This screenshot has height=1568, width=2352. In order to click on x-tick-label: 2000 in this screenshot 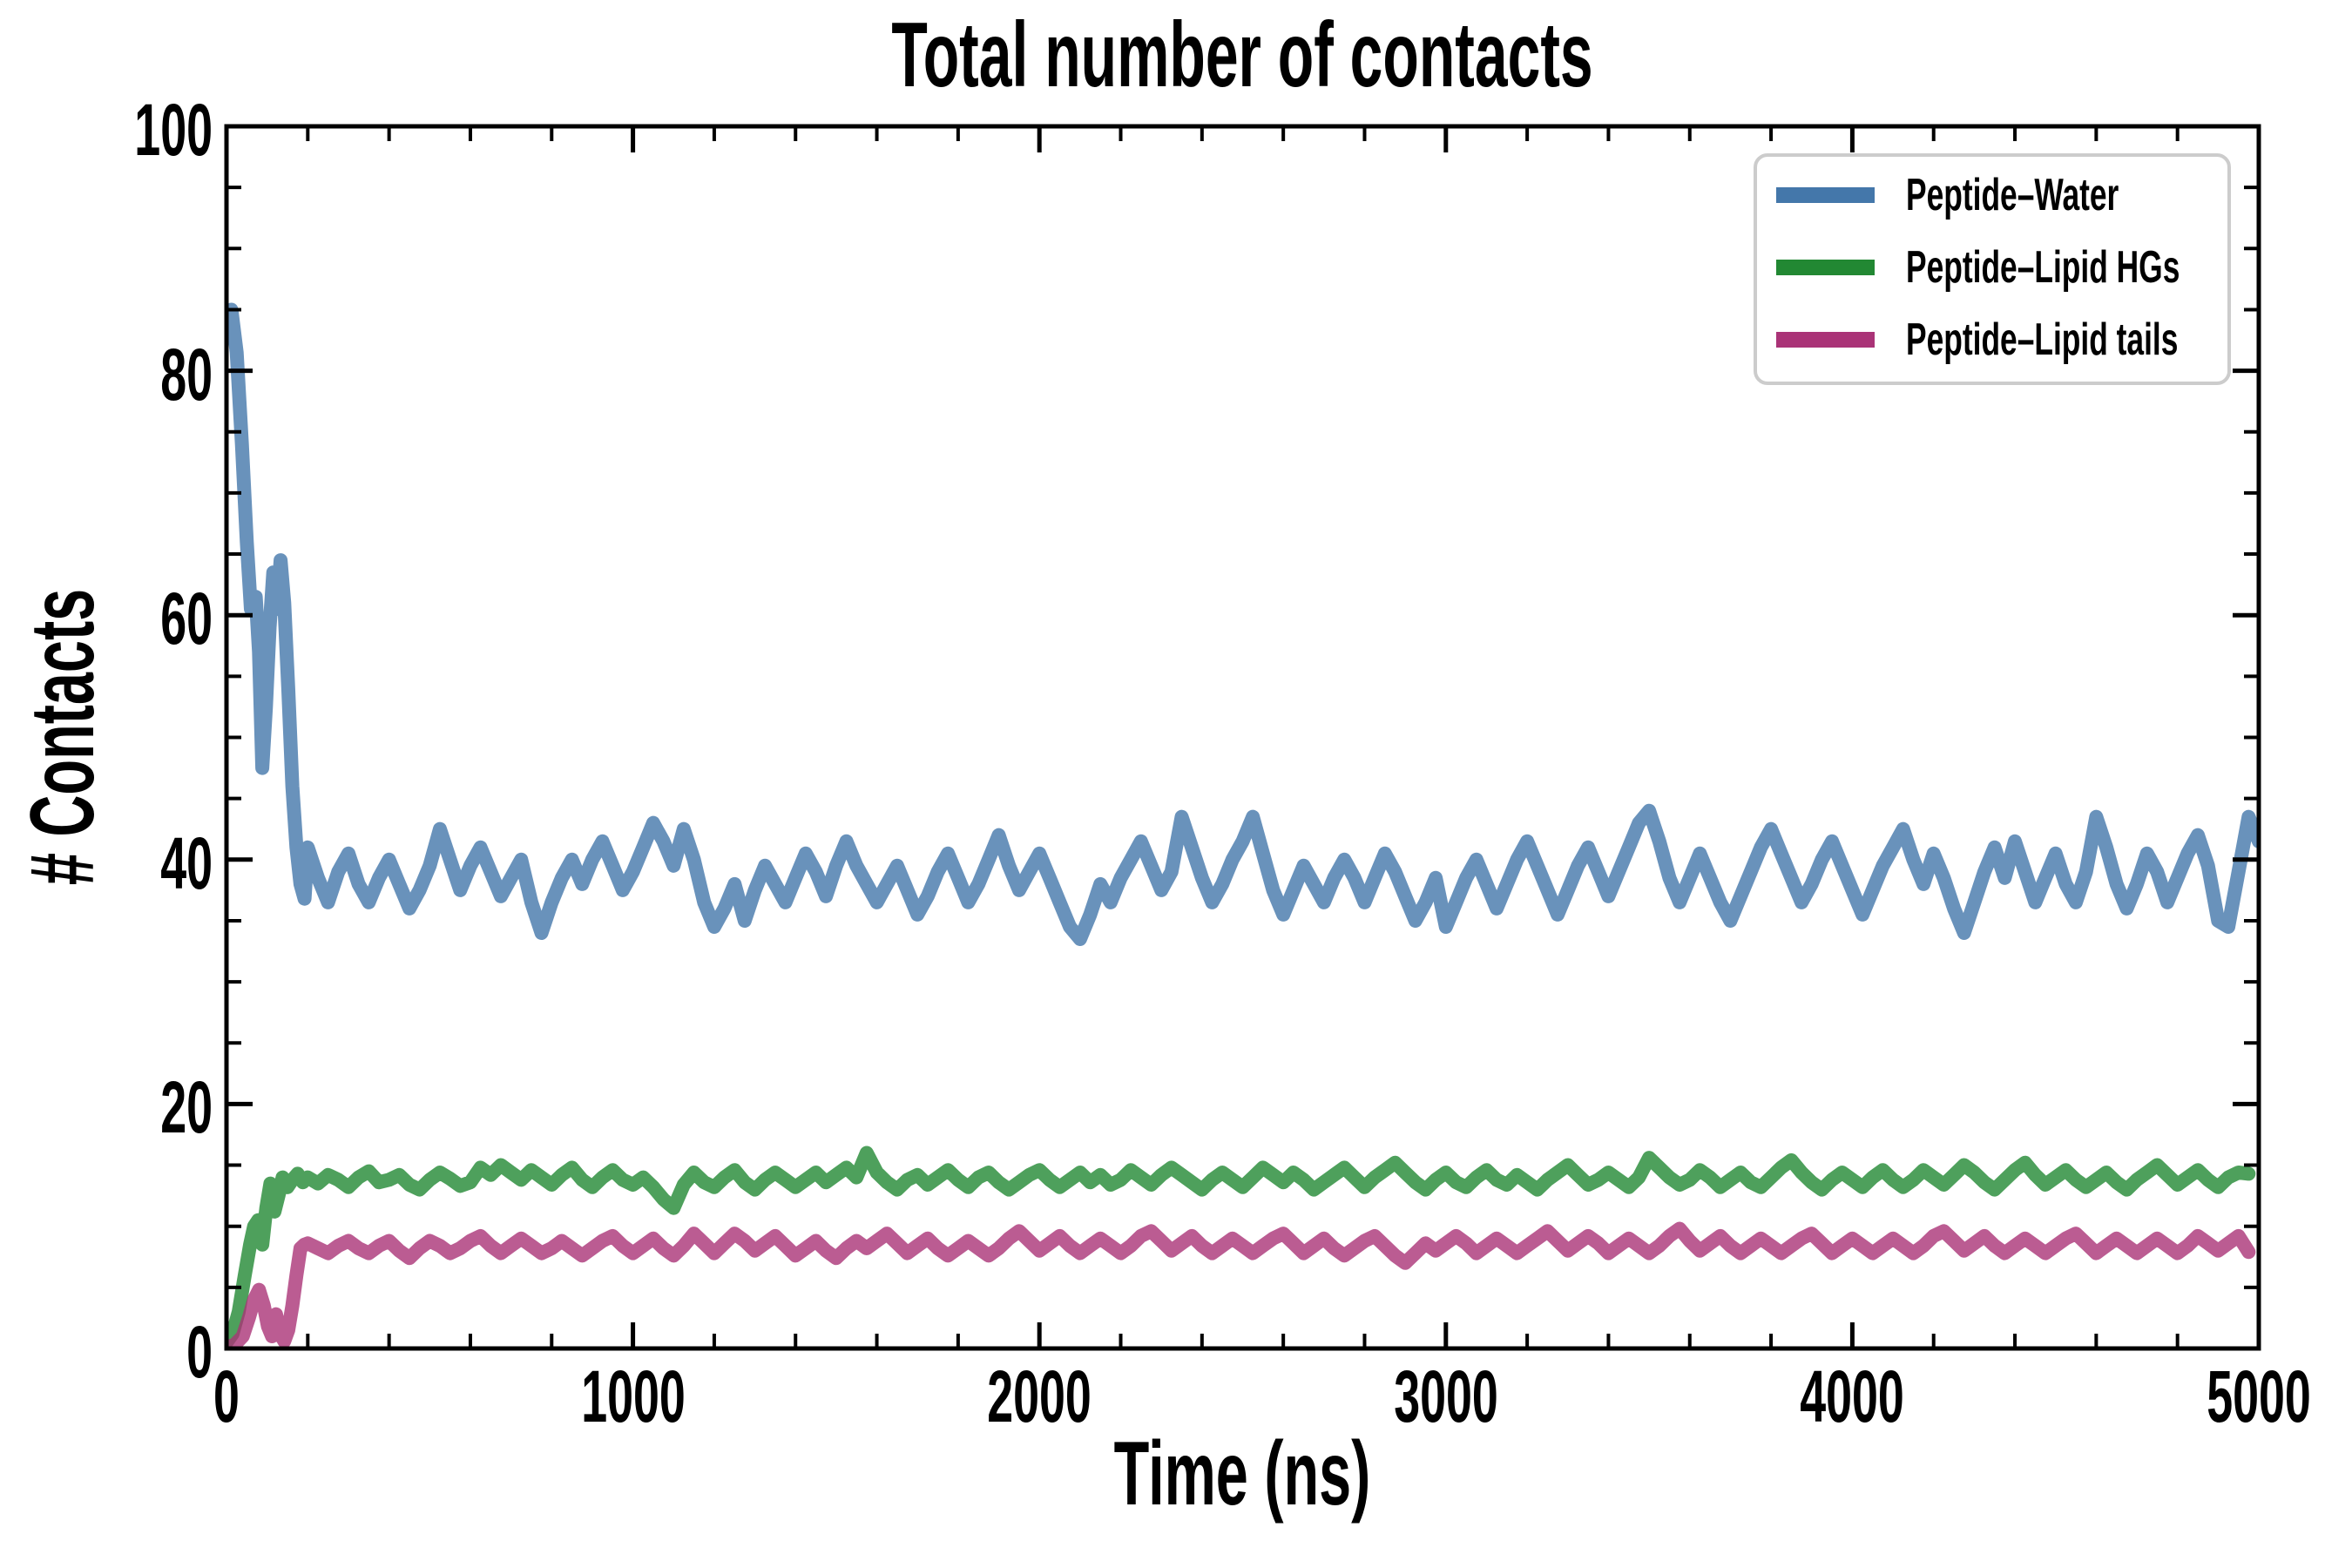, I will do `click(1039, 1396)`.